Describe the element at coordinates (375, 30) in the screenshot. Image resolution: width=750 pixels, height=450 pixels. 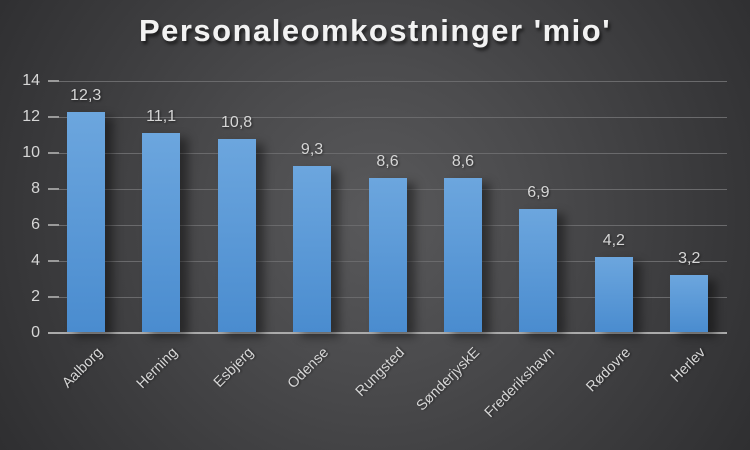
I see `chart-title: Personaleomkostninger 'mio'` at that location.